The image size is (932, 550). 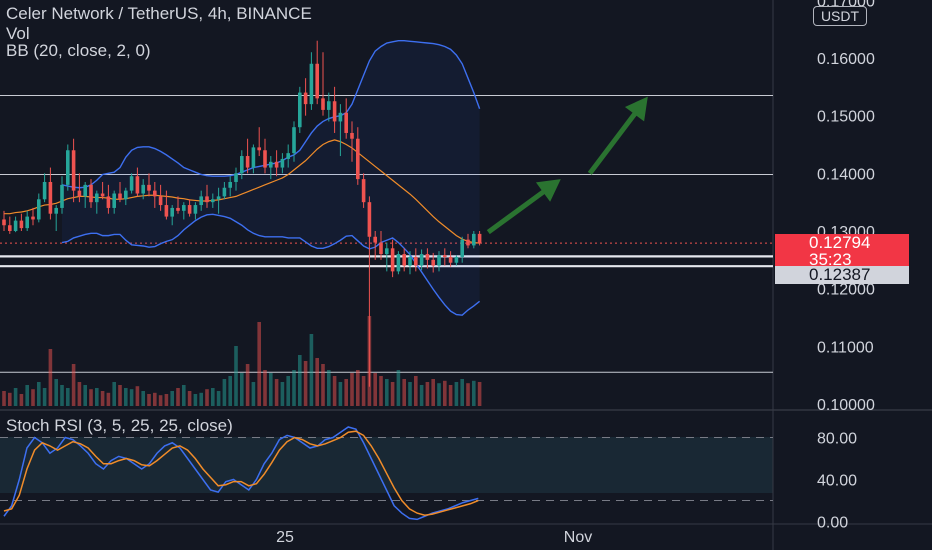 I want to click on currency-badge: USDT, so click(x=840, y=16).